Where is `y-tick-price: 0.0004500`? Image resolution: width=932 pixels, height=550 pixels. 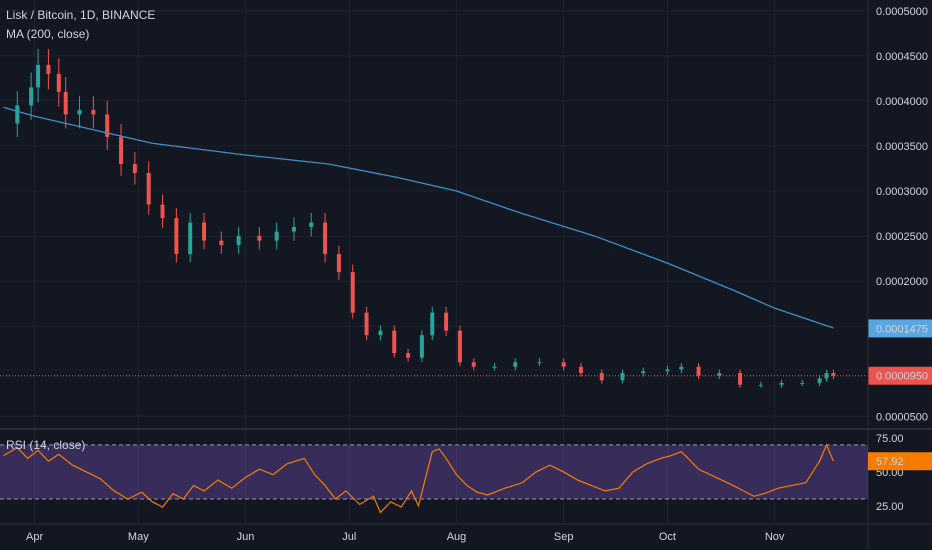
y-tick-price: 0.0004500 is located at coordinates (902, 57).